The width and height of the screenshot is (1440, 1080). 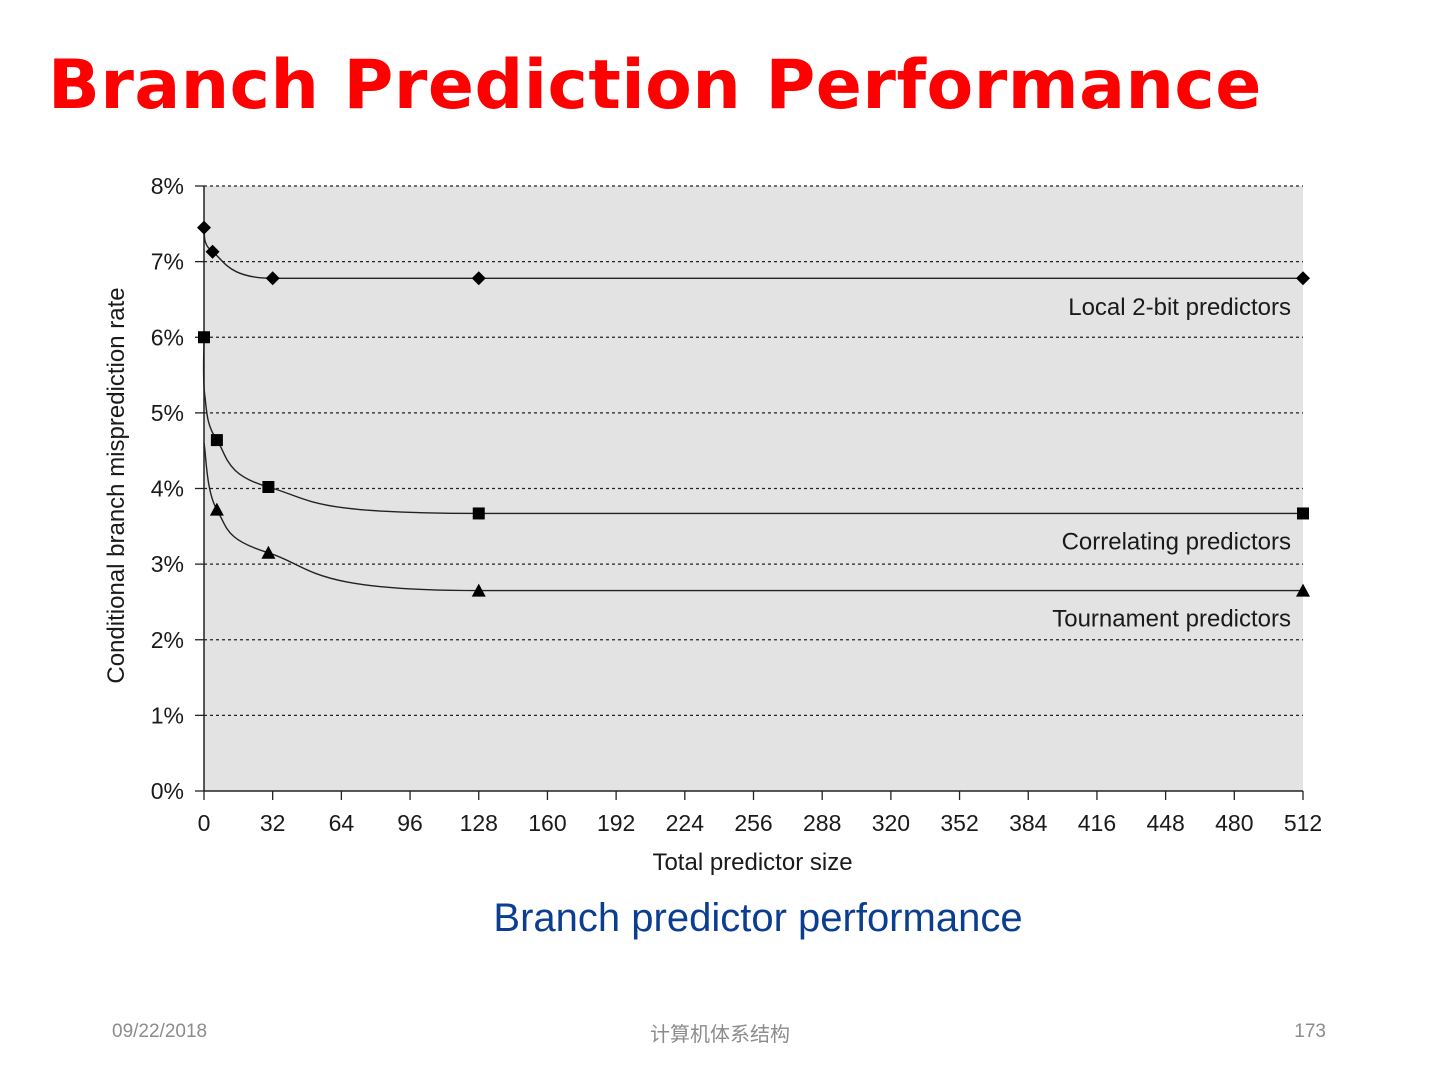 I want to click on figure-caption: Branch predictor performance, so click(x=758, y=918).